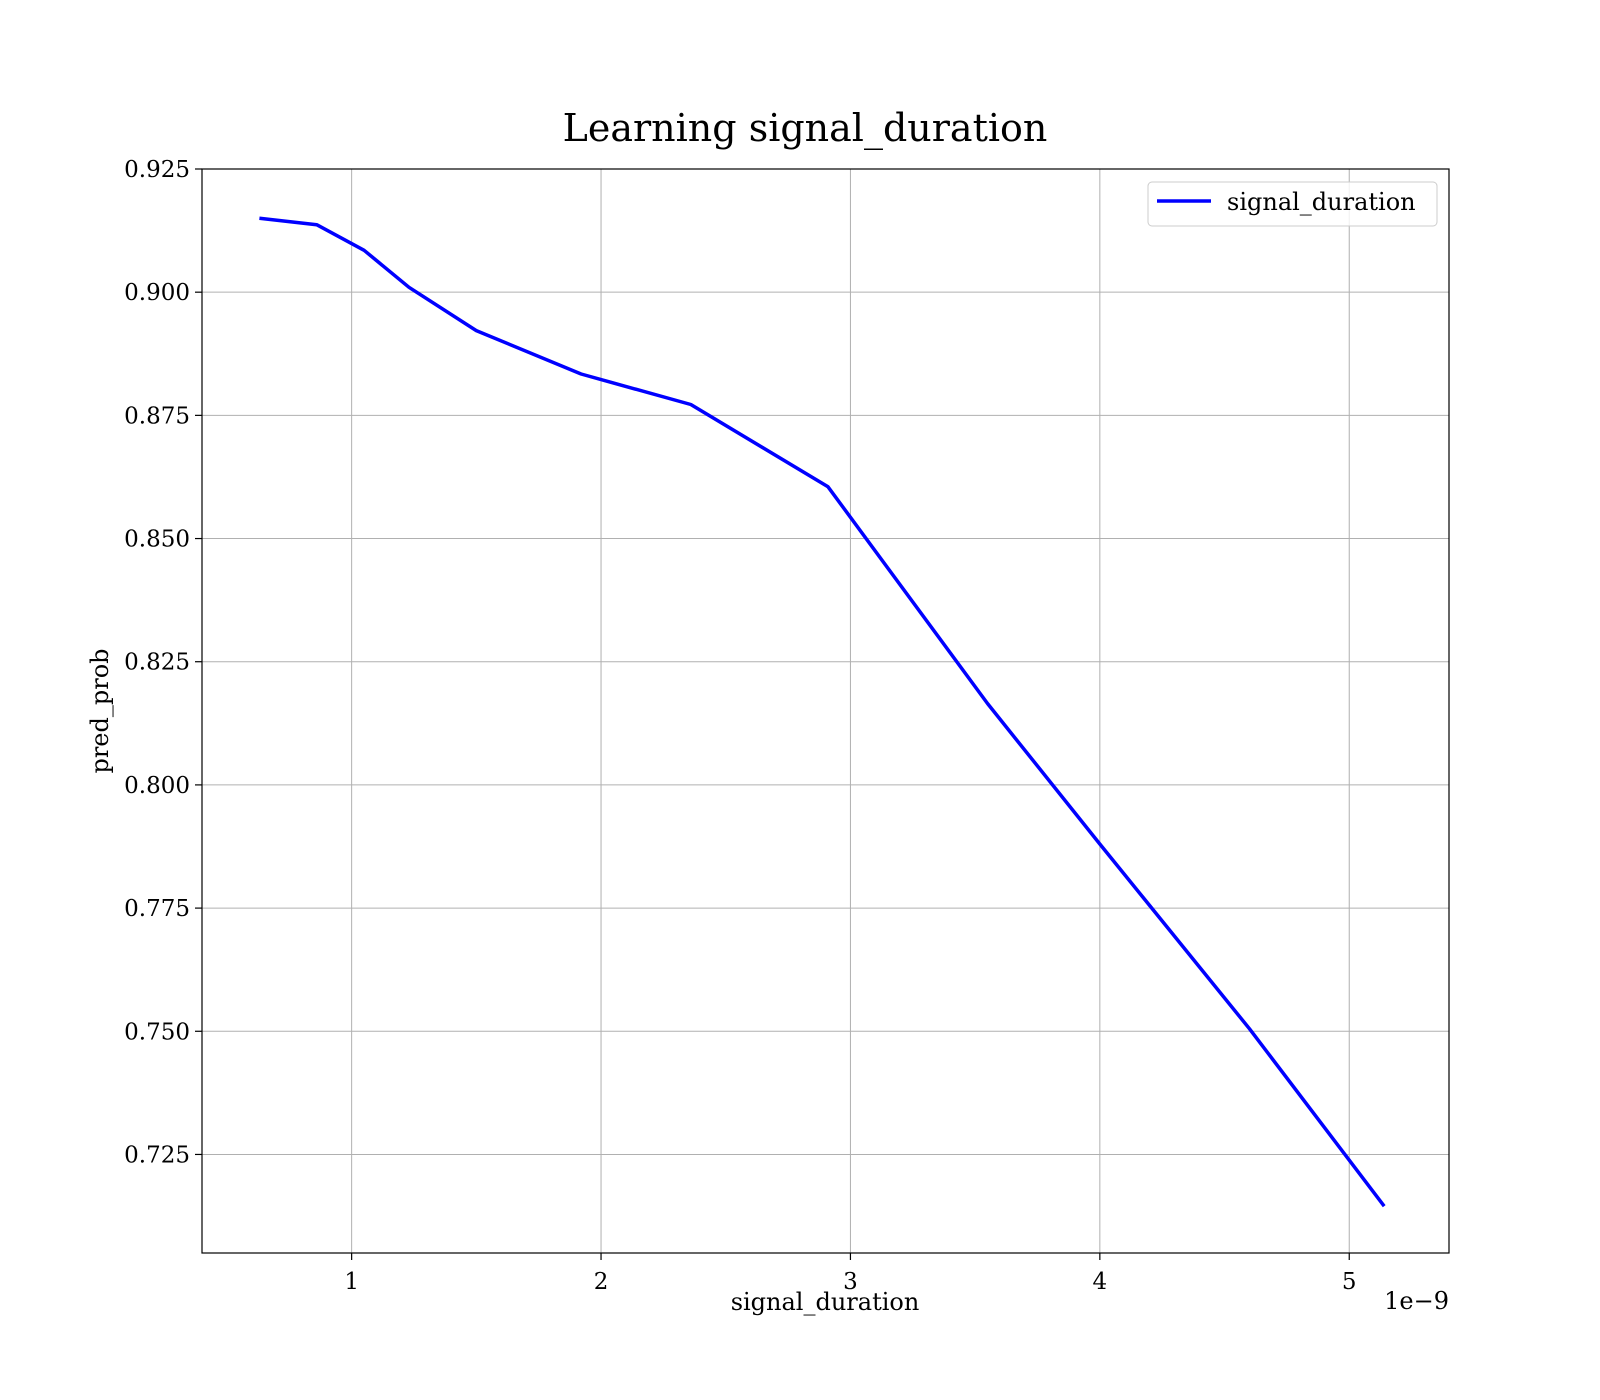  Describe the element at coordinates (805, 128) in the screenshot. I see `chart-title: Learning signal_duration` at that location.